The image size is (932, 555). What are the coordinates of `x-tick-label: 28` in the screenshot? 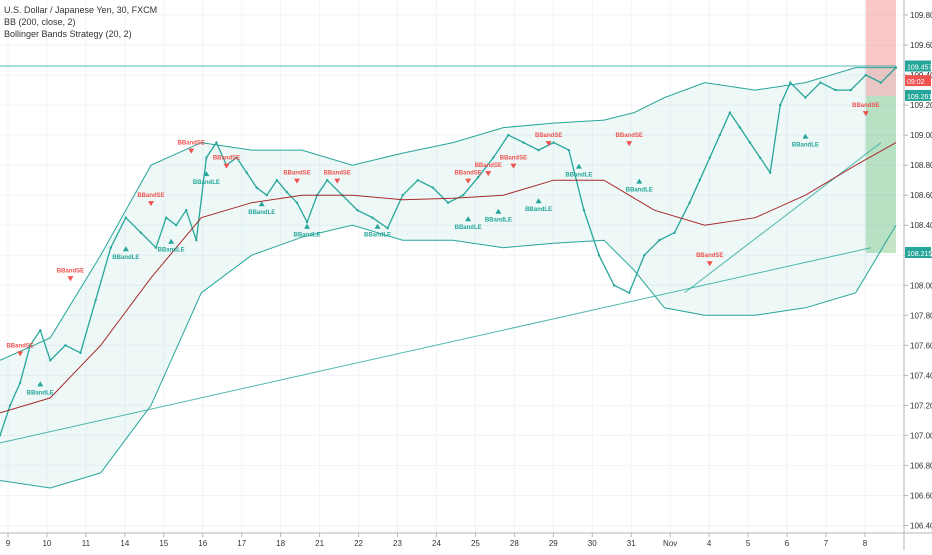 It's located at (514, 543).